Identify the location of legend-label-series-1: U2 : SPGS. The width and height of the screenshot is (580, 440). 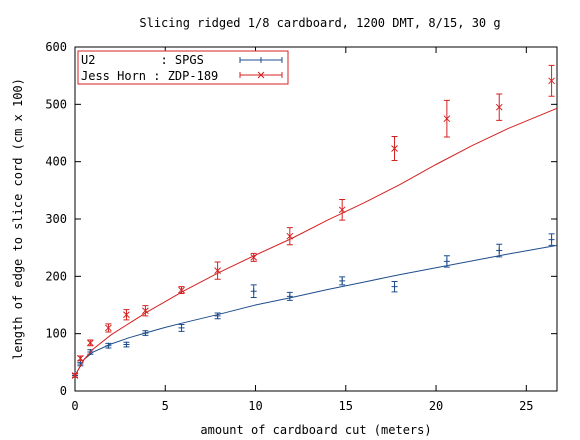
(142, 60).